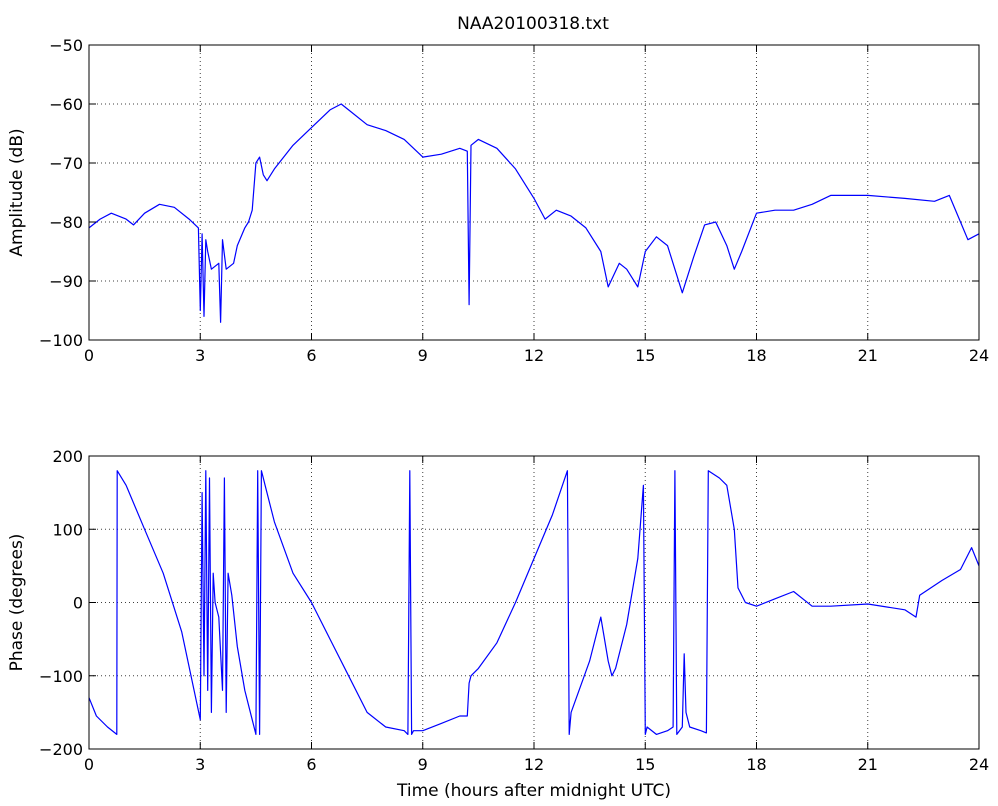 This screenshot has width=998, height=806. What do you see at coordinates (868, 355) in the screenshot?
I see `amplitude-x-tick-label: 21` at bounding box center [868, 355].